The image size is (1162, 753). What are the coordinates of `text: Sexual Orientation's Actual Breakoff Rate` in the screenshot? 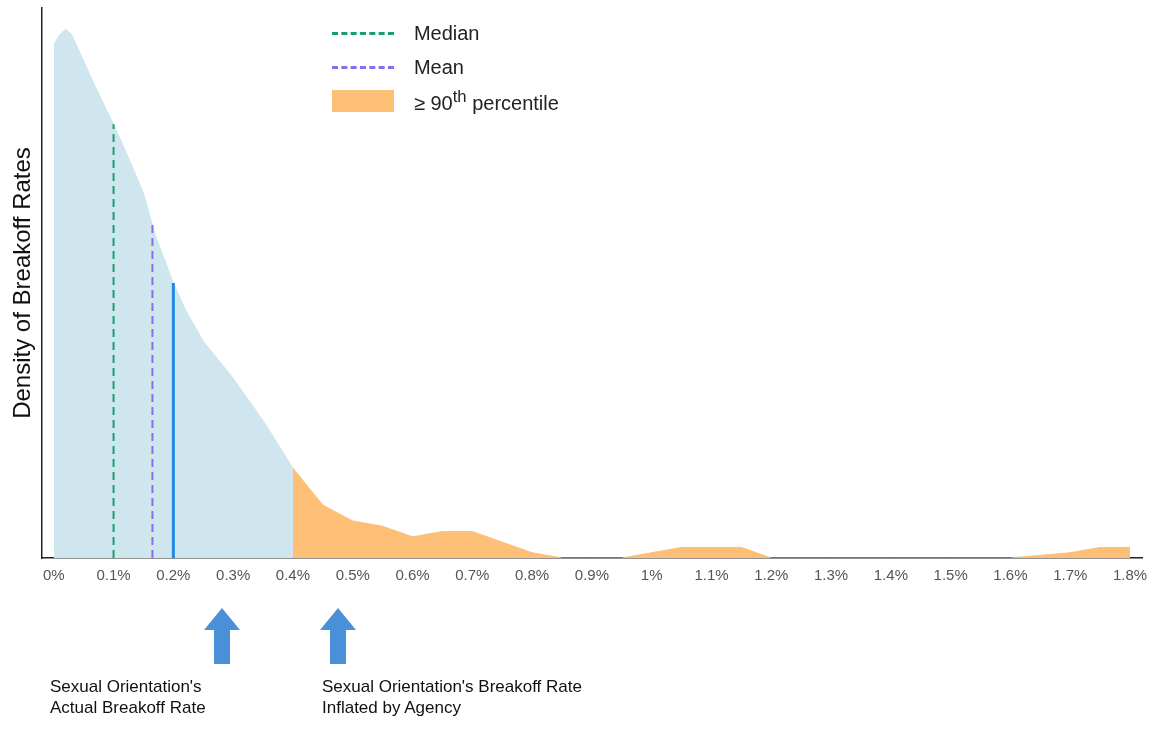 It's located at (128, 697).